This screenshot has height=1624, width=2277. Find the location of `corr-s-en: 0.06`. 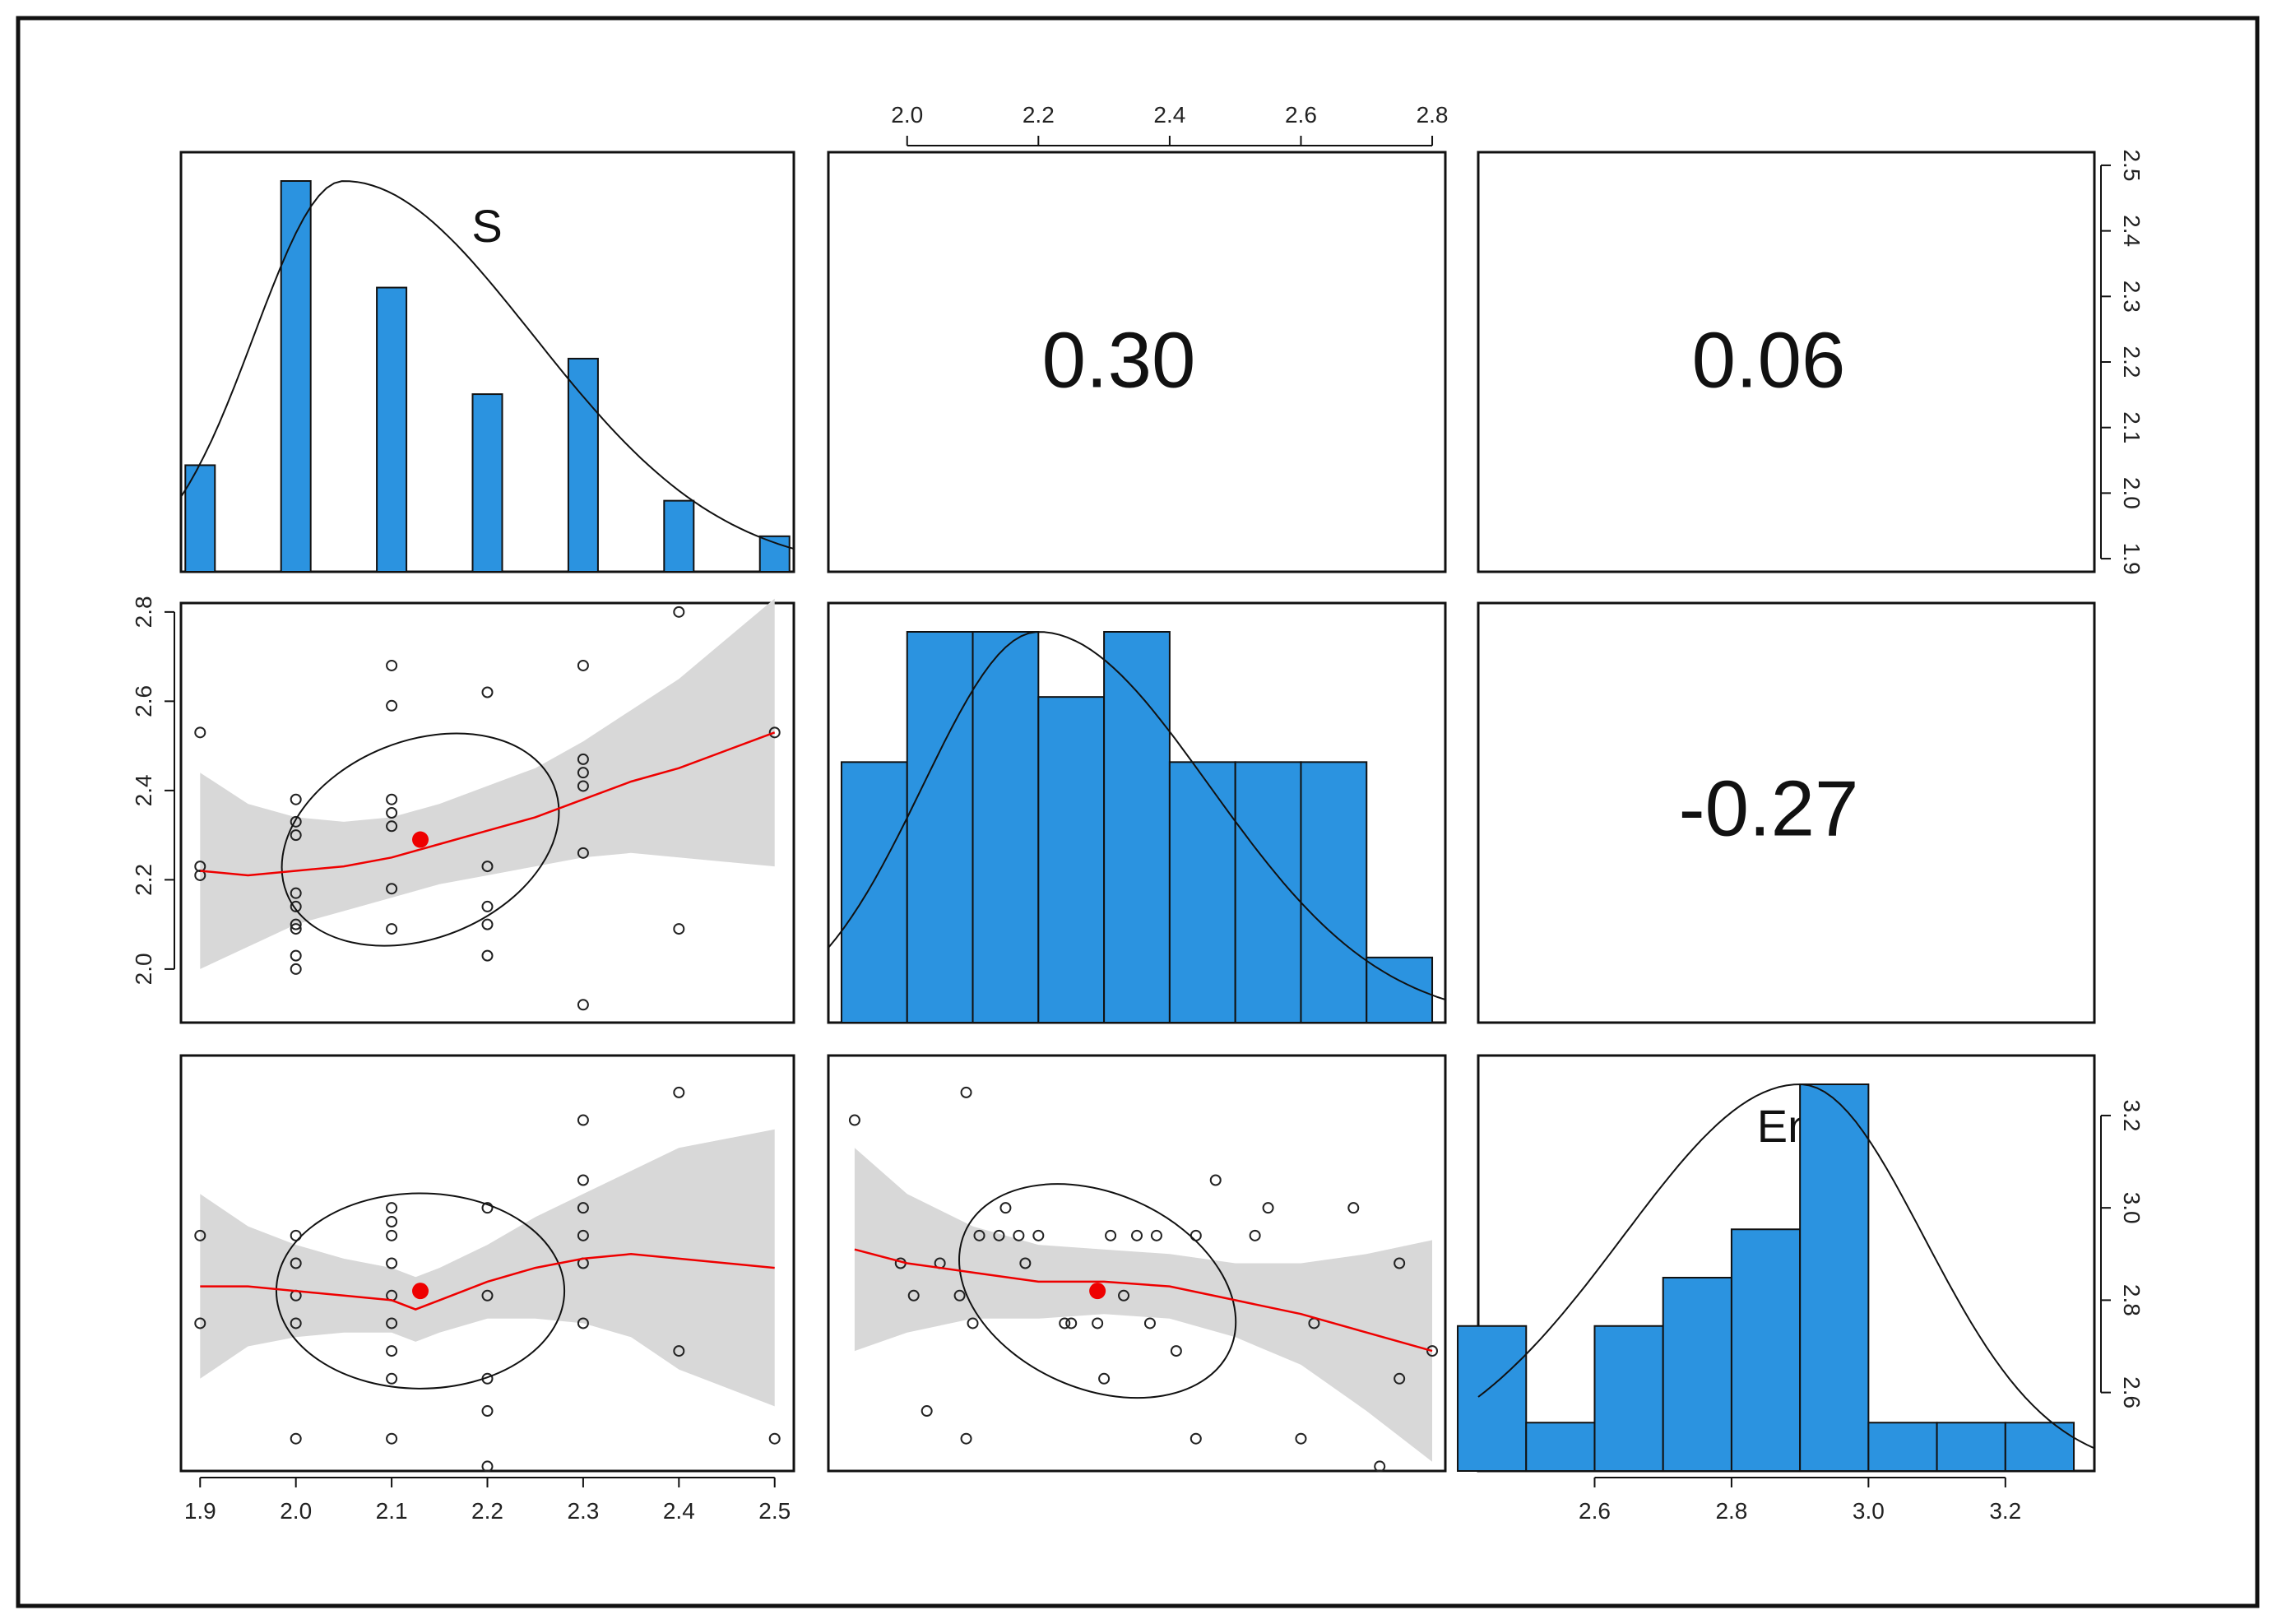

corr-s-en: 0.06 is located at coordinates (1769, 360).